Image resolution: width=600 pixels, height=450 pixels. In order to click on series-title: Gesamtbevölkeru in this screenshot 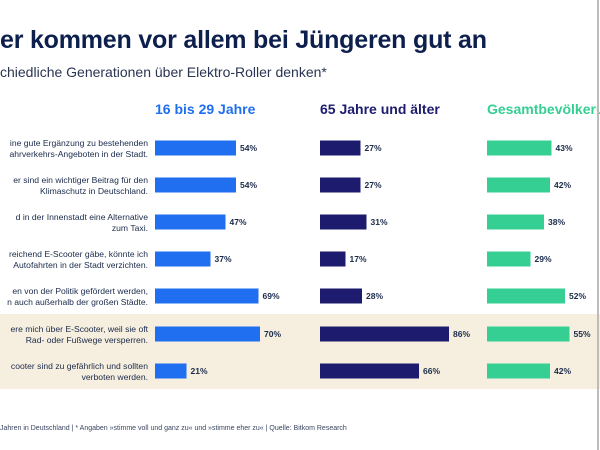, I will do `click(543, 109)`.